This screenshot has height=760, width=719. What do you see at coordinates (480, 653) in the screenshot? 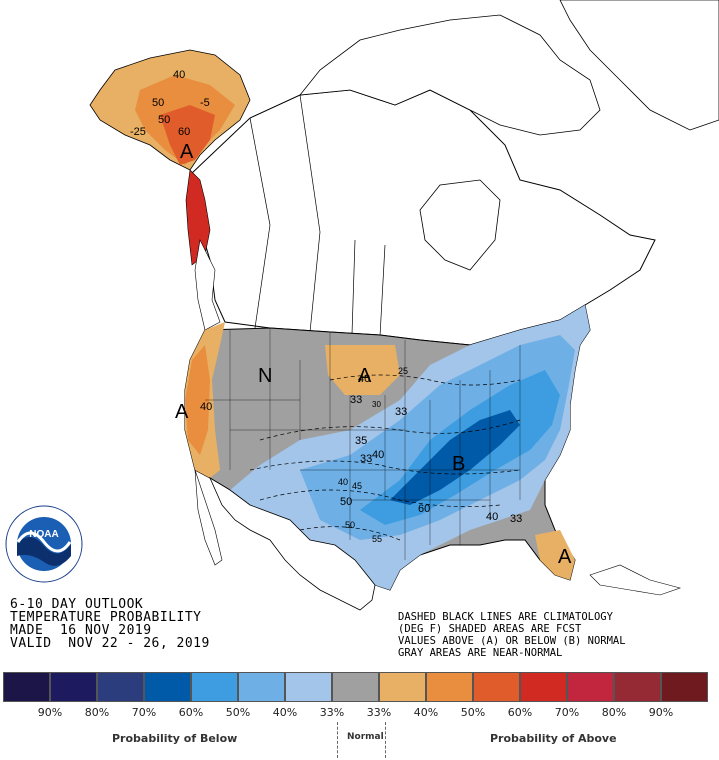
I see `note-line: GRAY AREAS ARE NEAR-NORMAL` at bounding box center [480, 653].